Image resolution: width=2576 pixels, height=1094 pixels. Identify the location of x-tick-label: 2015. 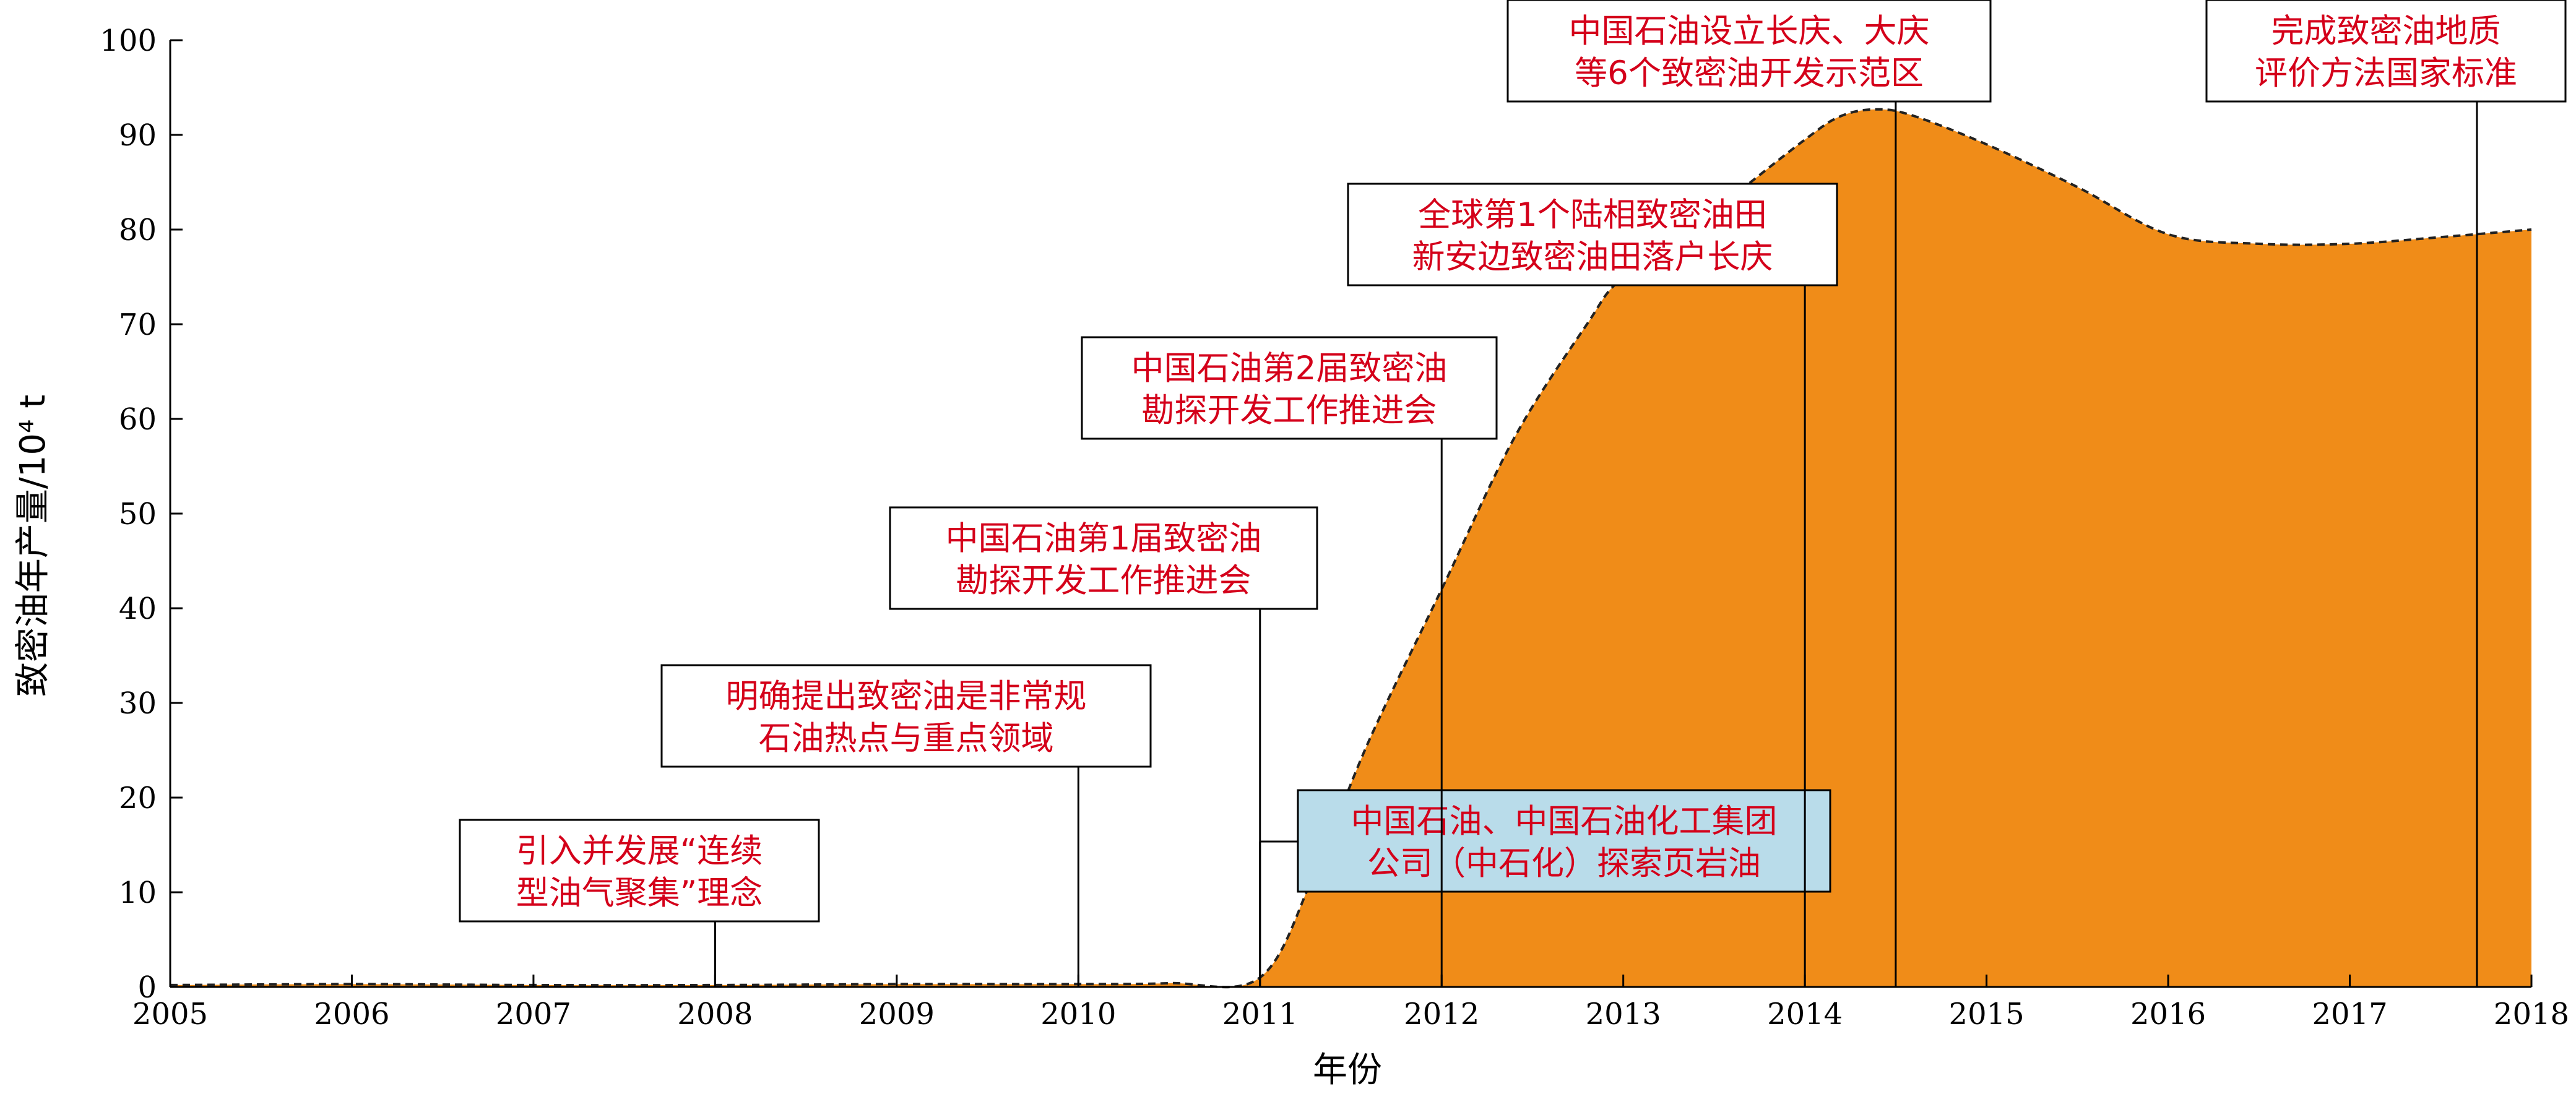
(1987, 1014).